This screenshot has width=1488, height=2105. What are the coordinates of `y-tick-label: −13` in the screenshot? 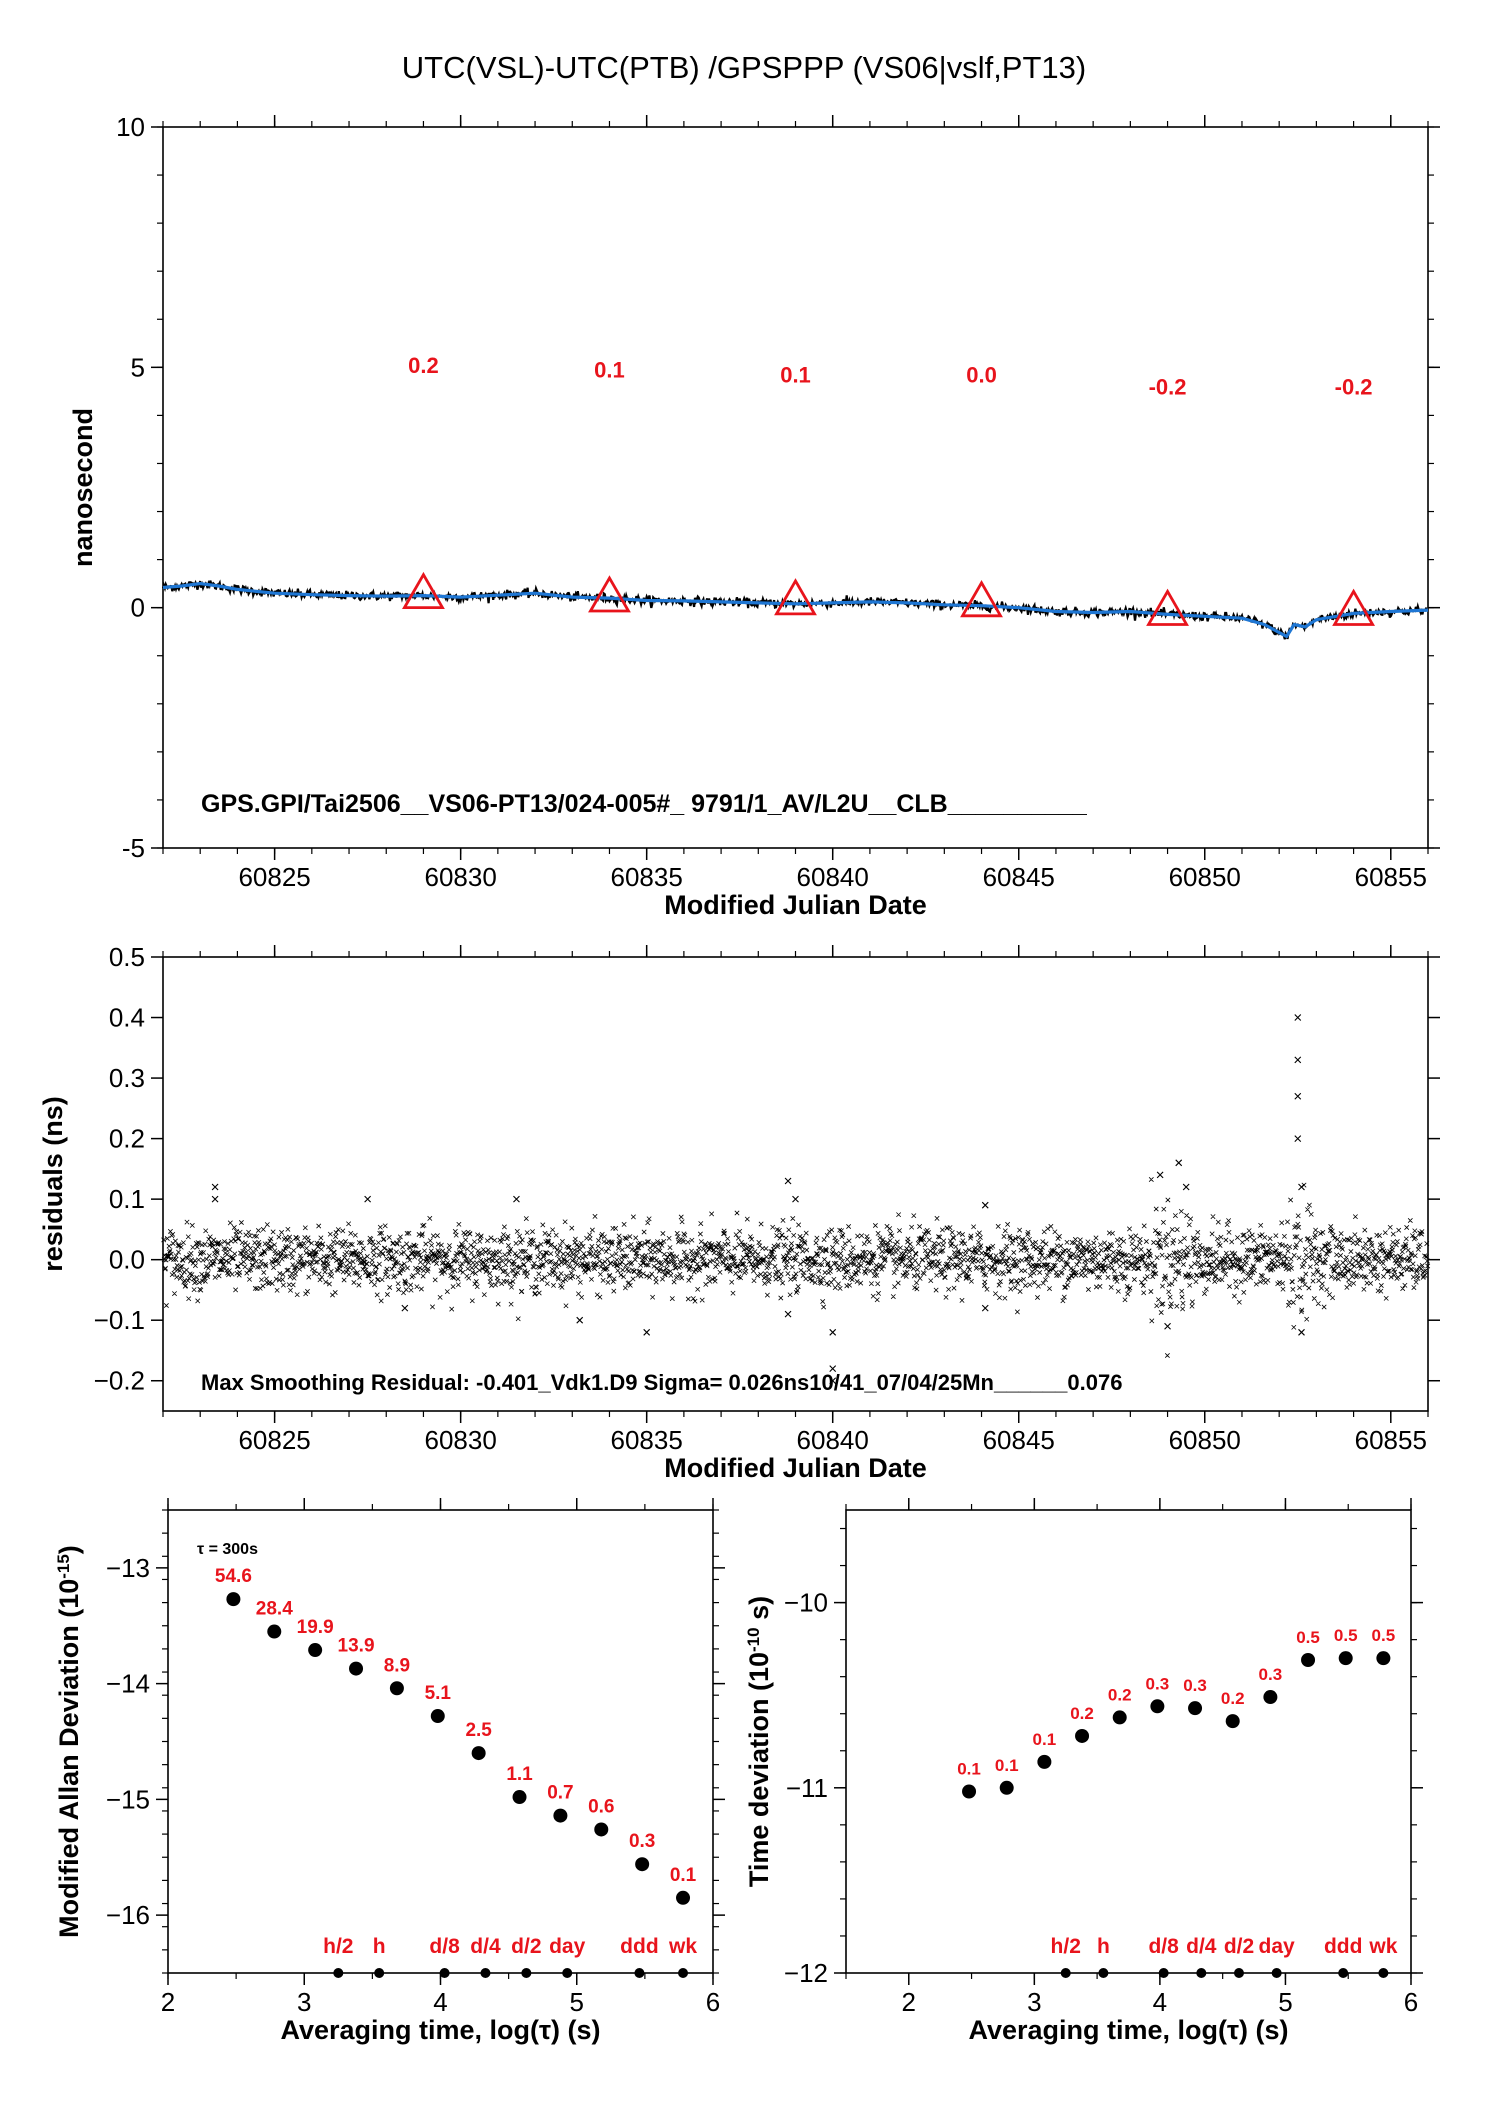 It's located at (128, 1568).